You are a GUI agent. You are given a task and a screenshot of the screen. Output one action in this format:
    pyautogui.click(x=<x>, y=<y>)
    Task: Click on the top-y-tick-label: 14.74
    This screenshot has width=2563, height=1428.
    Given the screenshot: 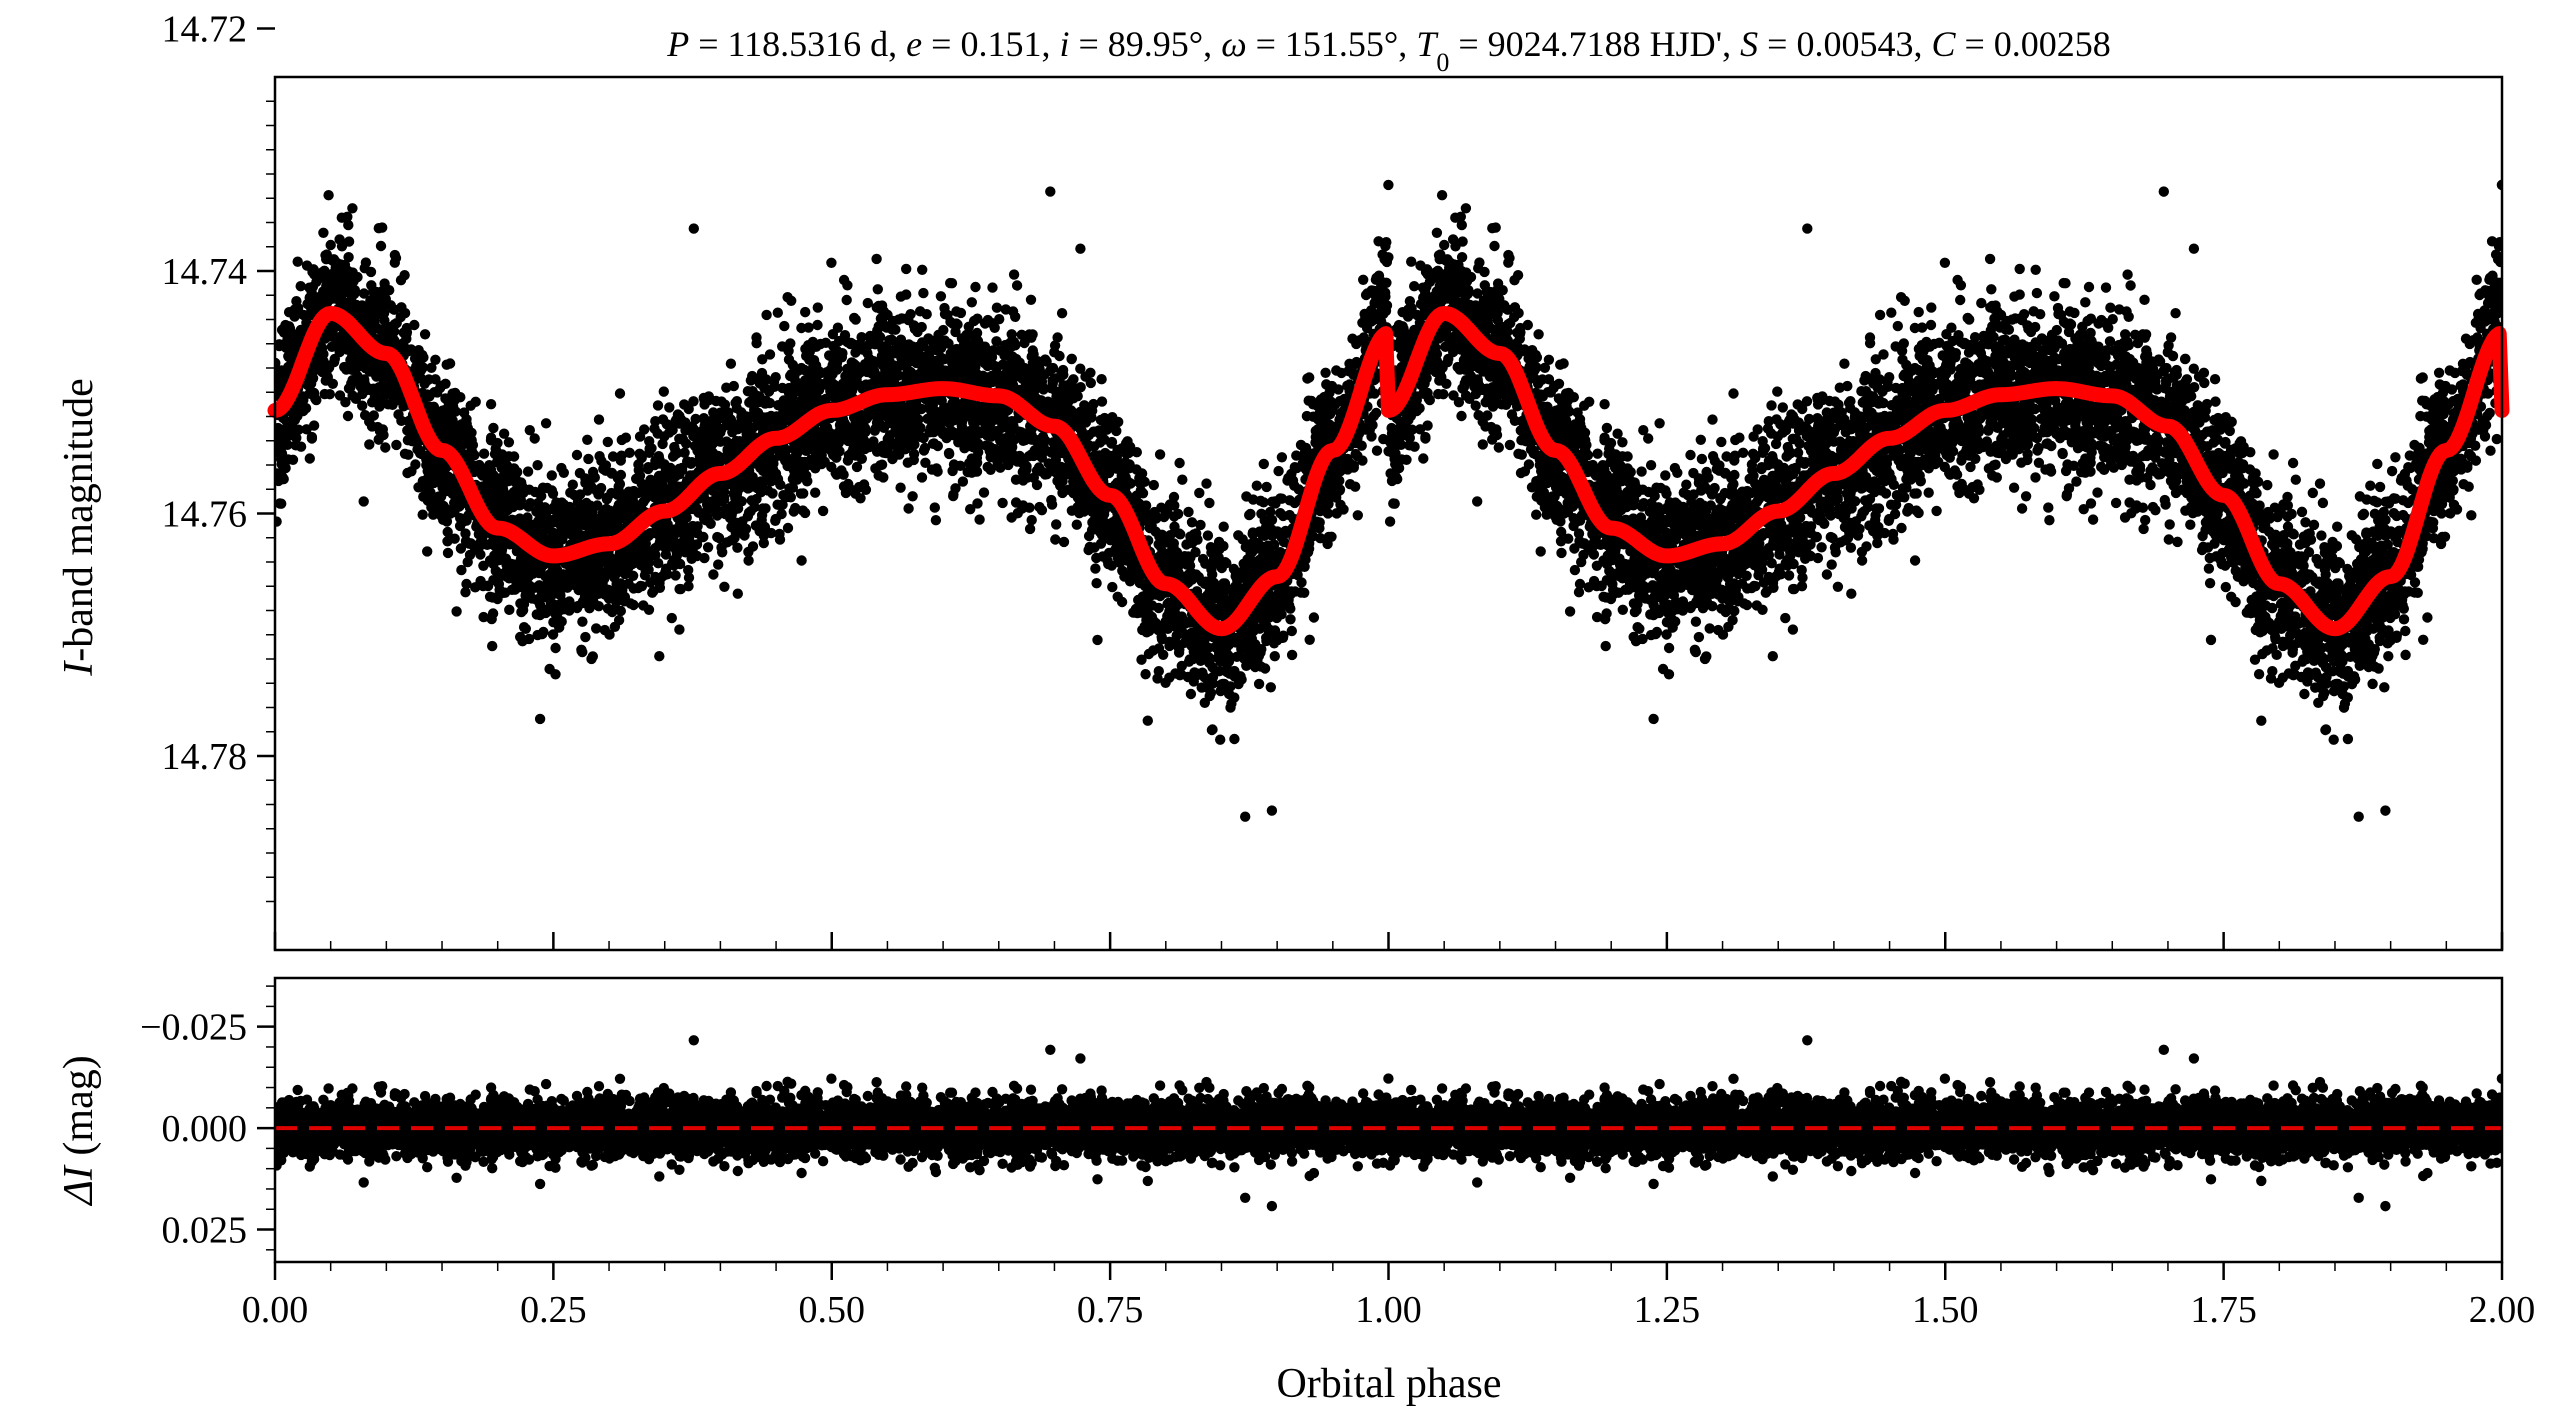 What is the action you would take?
    pyautogui.click(x=205, y=272)
    